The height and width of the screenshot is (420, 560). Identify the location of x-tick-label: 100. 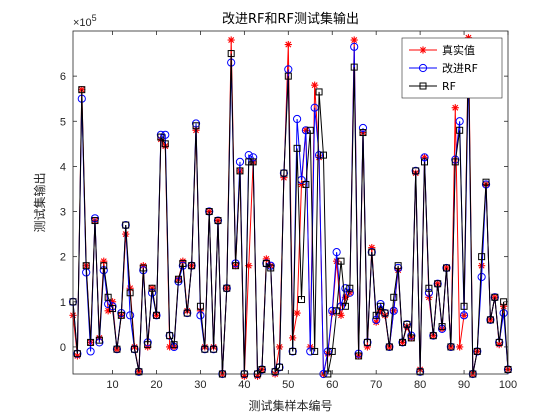
(508, 385).